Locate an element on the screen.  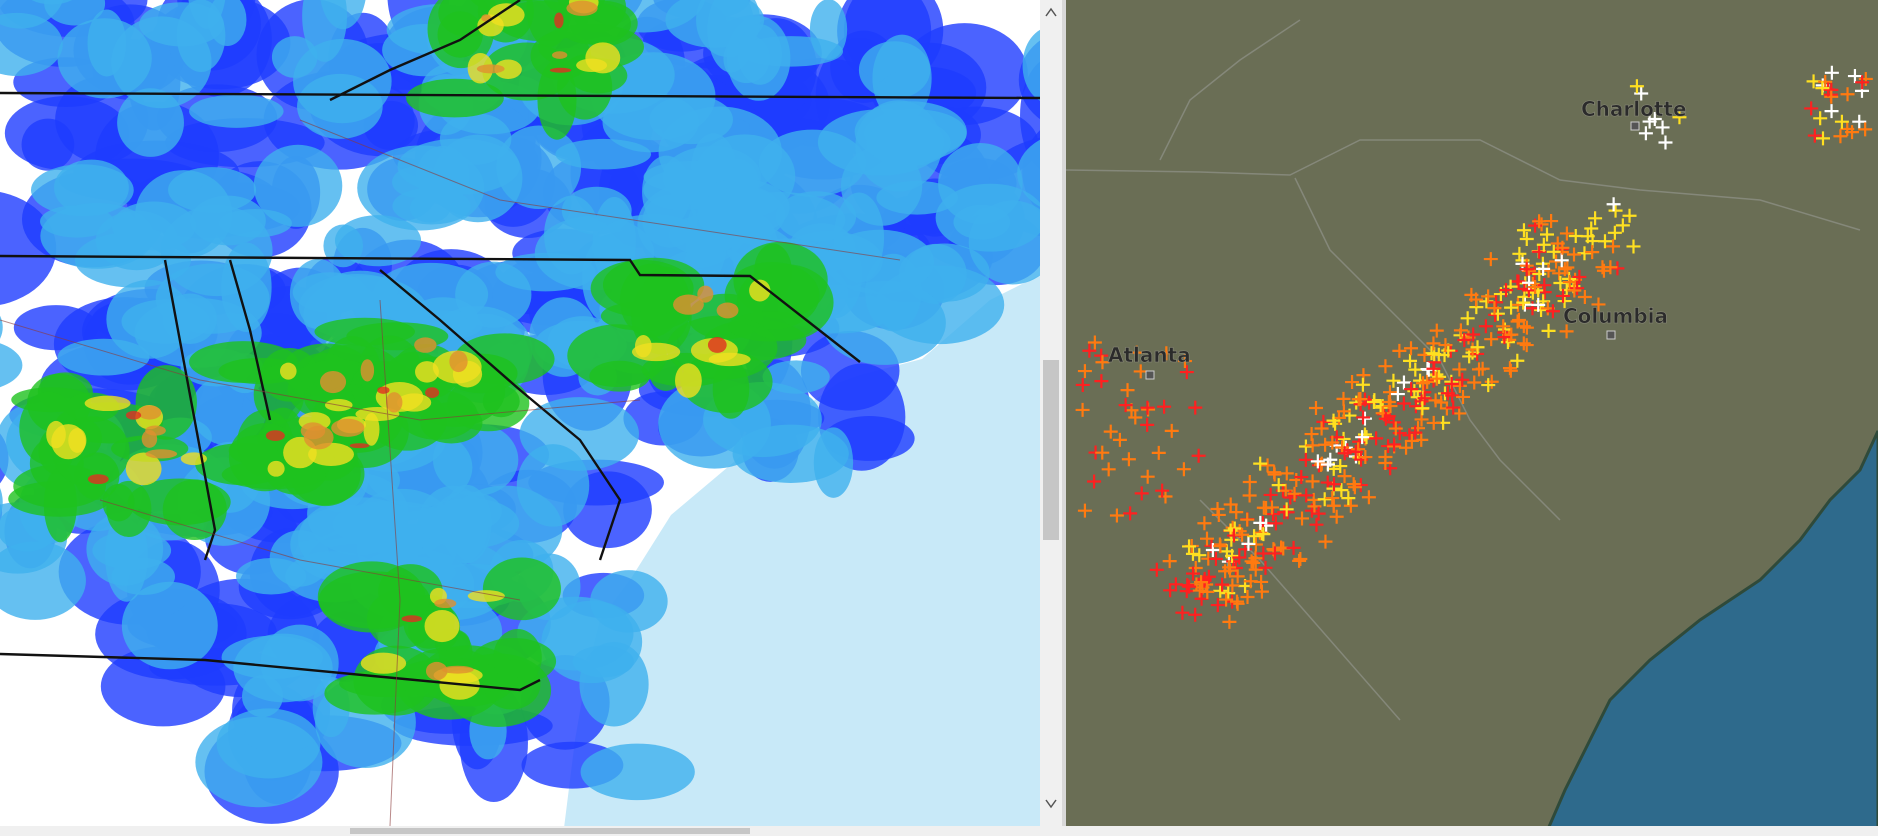
divider is located at coordinates (1064, 418).